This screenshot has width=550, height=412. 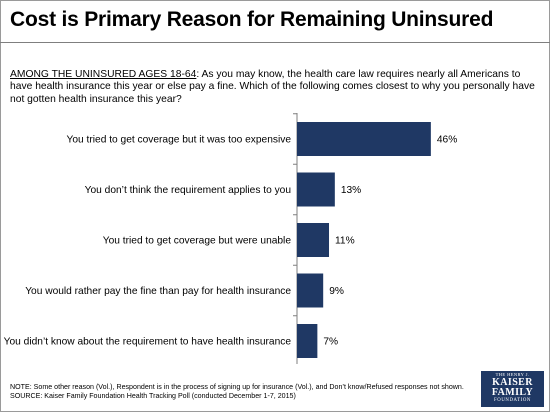 What do you see at coordinates (103, 74) in the screenshot?
I see `question-population: AMONG THE UNINSURED AGES 18-64` at bounding box center [103, 74].